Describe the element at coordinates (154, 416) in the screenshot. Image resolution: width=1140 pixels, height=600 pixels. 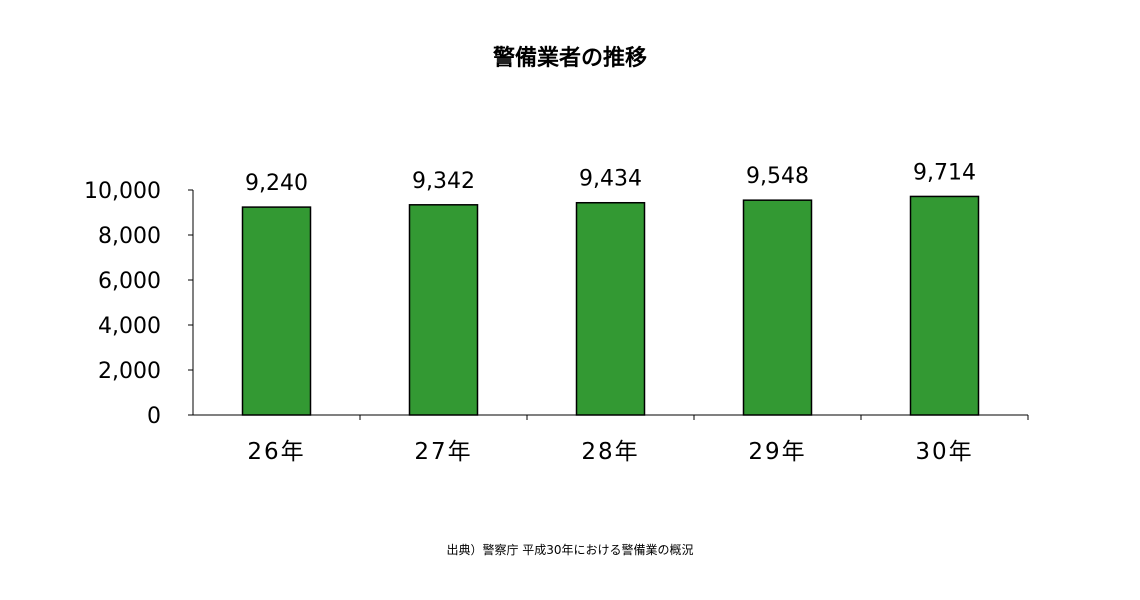
I see `y-tick-label: 0` at that location.